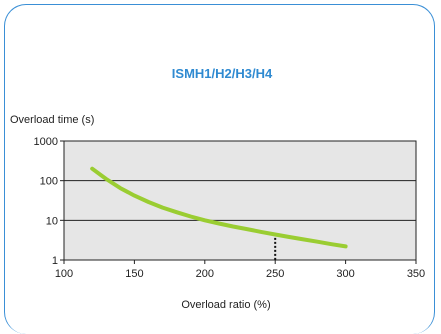 This screenshot has width=441, height=334. I want to click on series-line, so click(219, 207).